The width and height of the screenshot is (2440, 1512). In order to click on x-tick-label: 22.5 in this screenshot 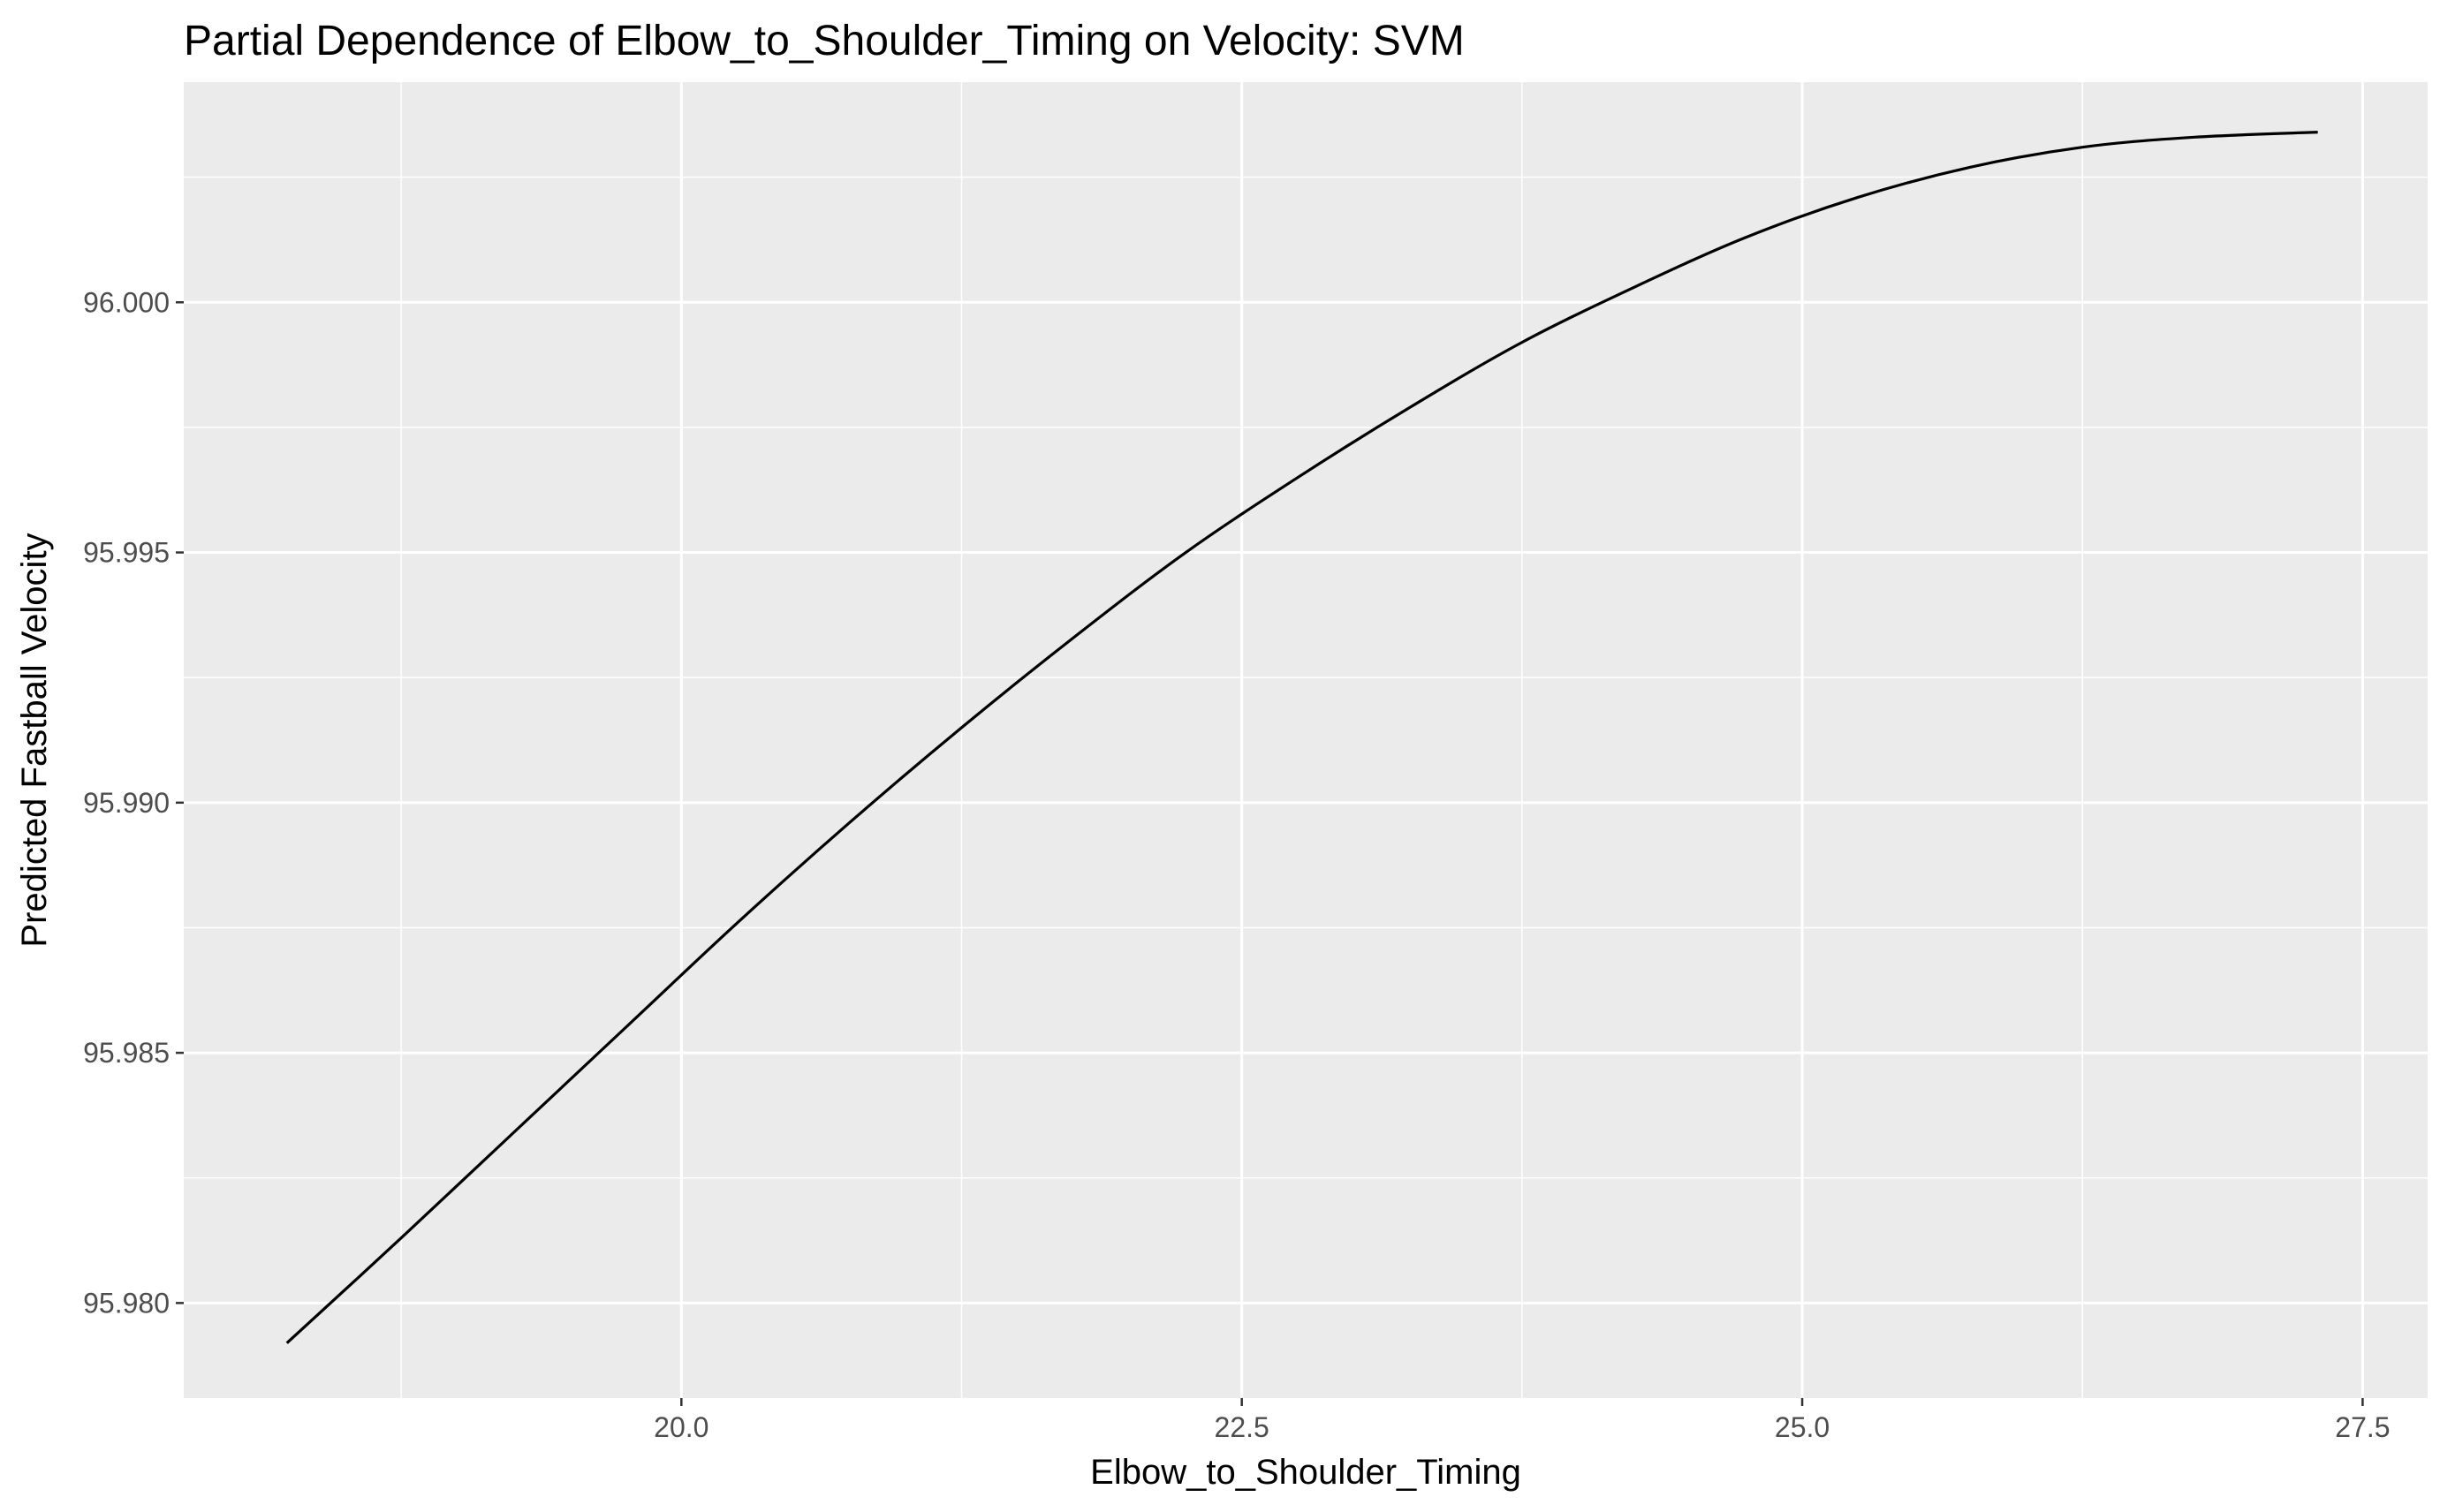, I will do `click(1242, 1427)`.